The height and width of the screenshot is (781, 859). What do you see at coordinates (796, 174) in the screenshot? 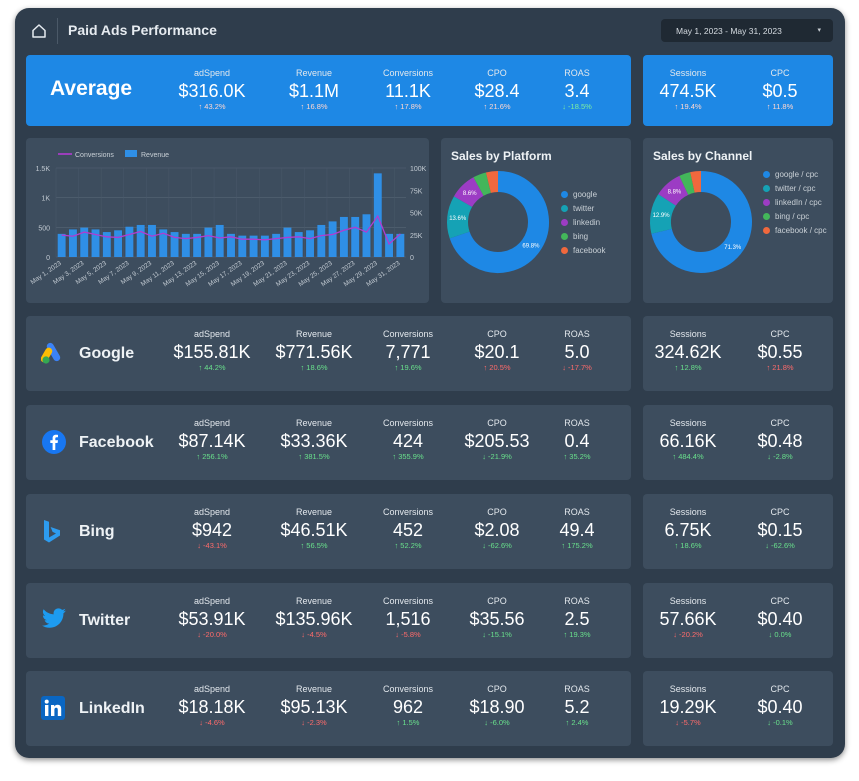
I see `legend-item: google / cpc` at bounding box center [796, 174].